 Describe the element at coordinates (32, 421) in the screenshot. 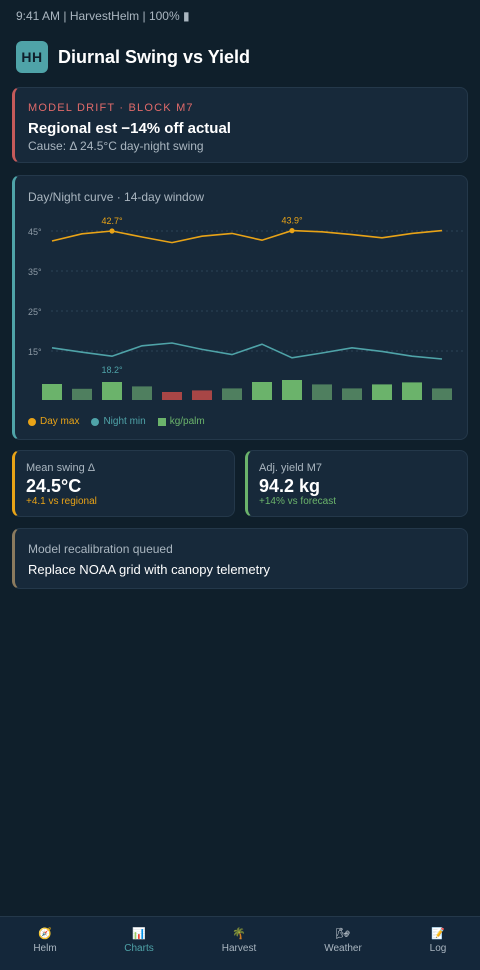

I see `legend-day-dot` at that location.